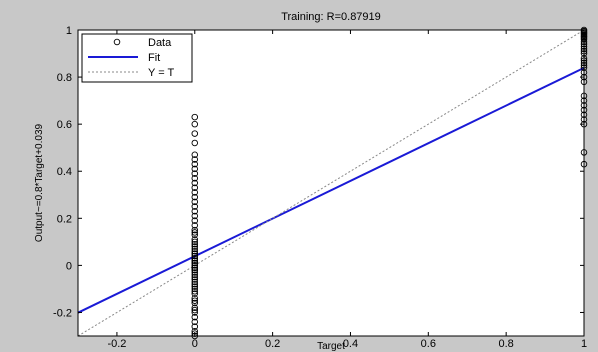 Image resolution: width=598 pixels, height=352 pixels. Describe the element at coordinates (160, 43) in the screenshot. I see `legend-label-data: Data` at that location.